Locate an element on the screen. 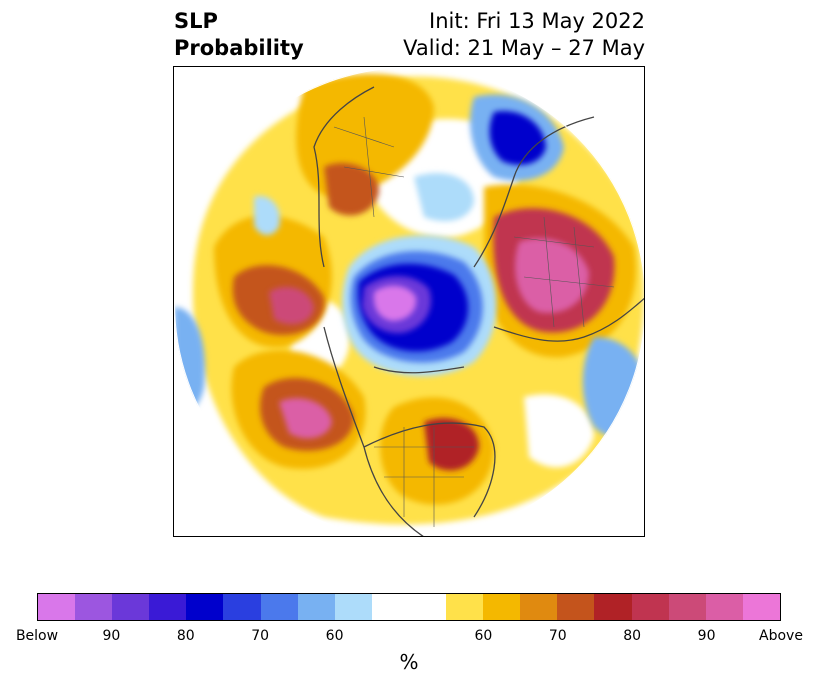 The width and height of the screenshot is (819, 686). colorbar-tick-label: Below is located at coordinates (37, 636).